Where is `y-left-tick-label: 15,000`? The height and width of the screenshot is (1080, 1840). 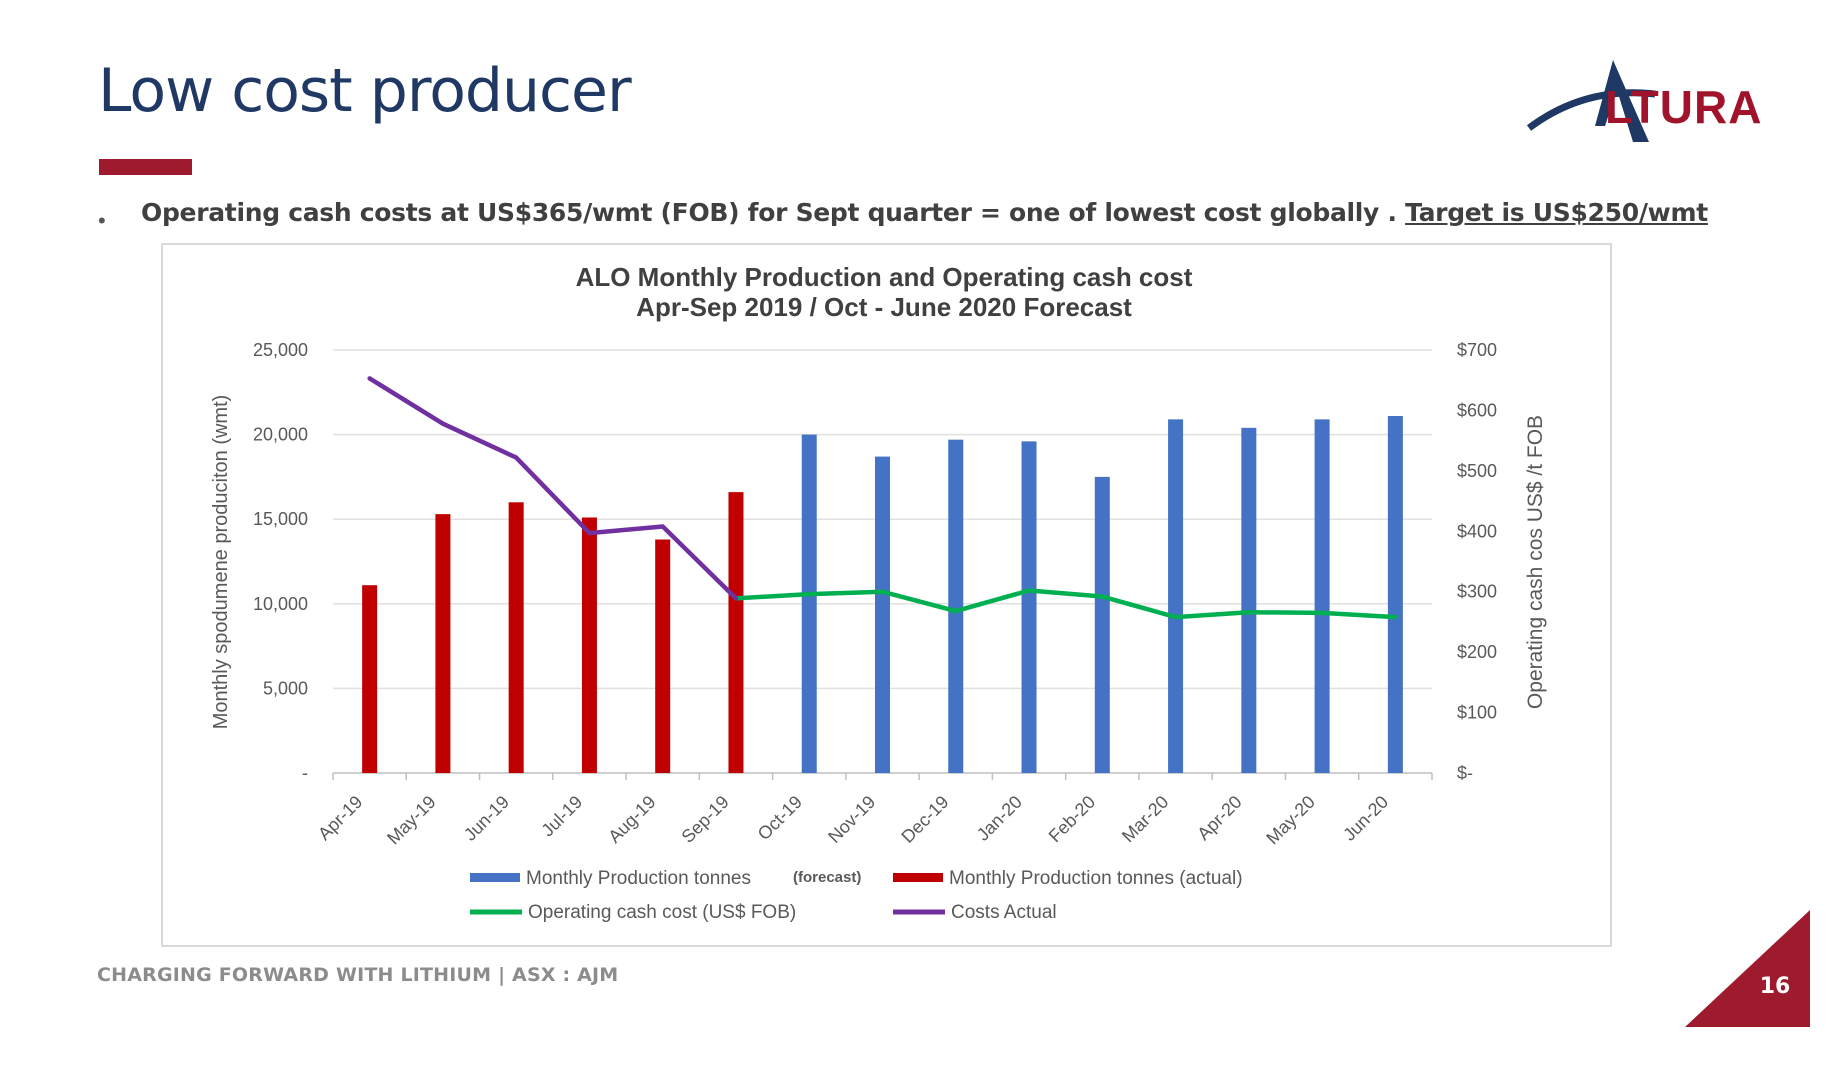 y-left-tick-label: 15,000 is located at coordinates (280, 519).